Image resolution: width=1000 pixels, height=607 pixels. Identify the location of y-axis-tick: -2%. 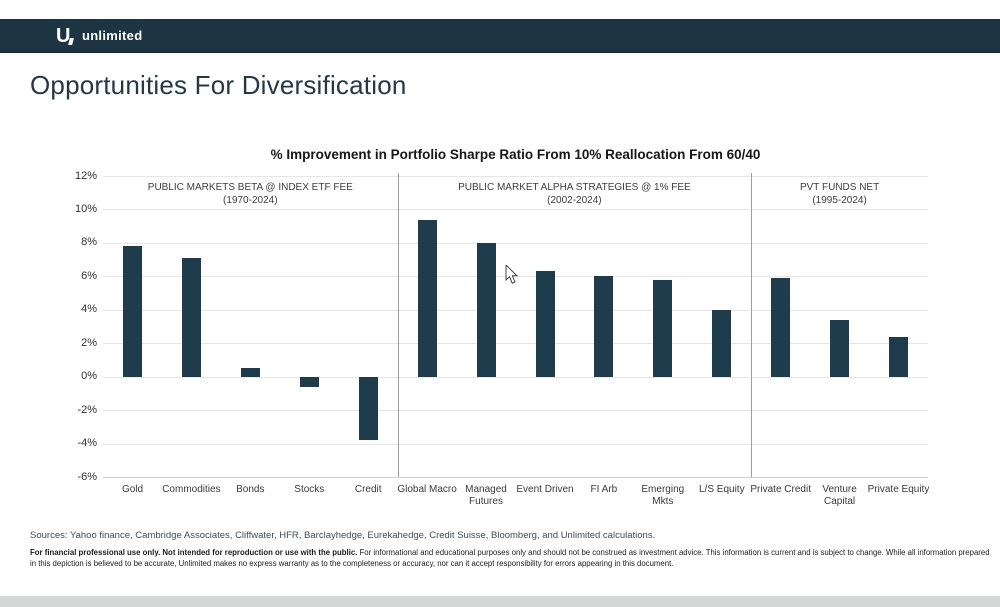
(87, 409).